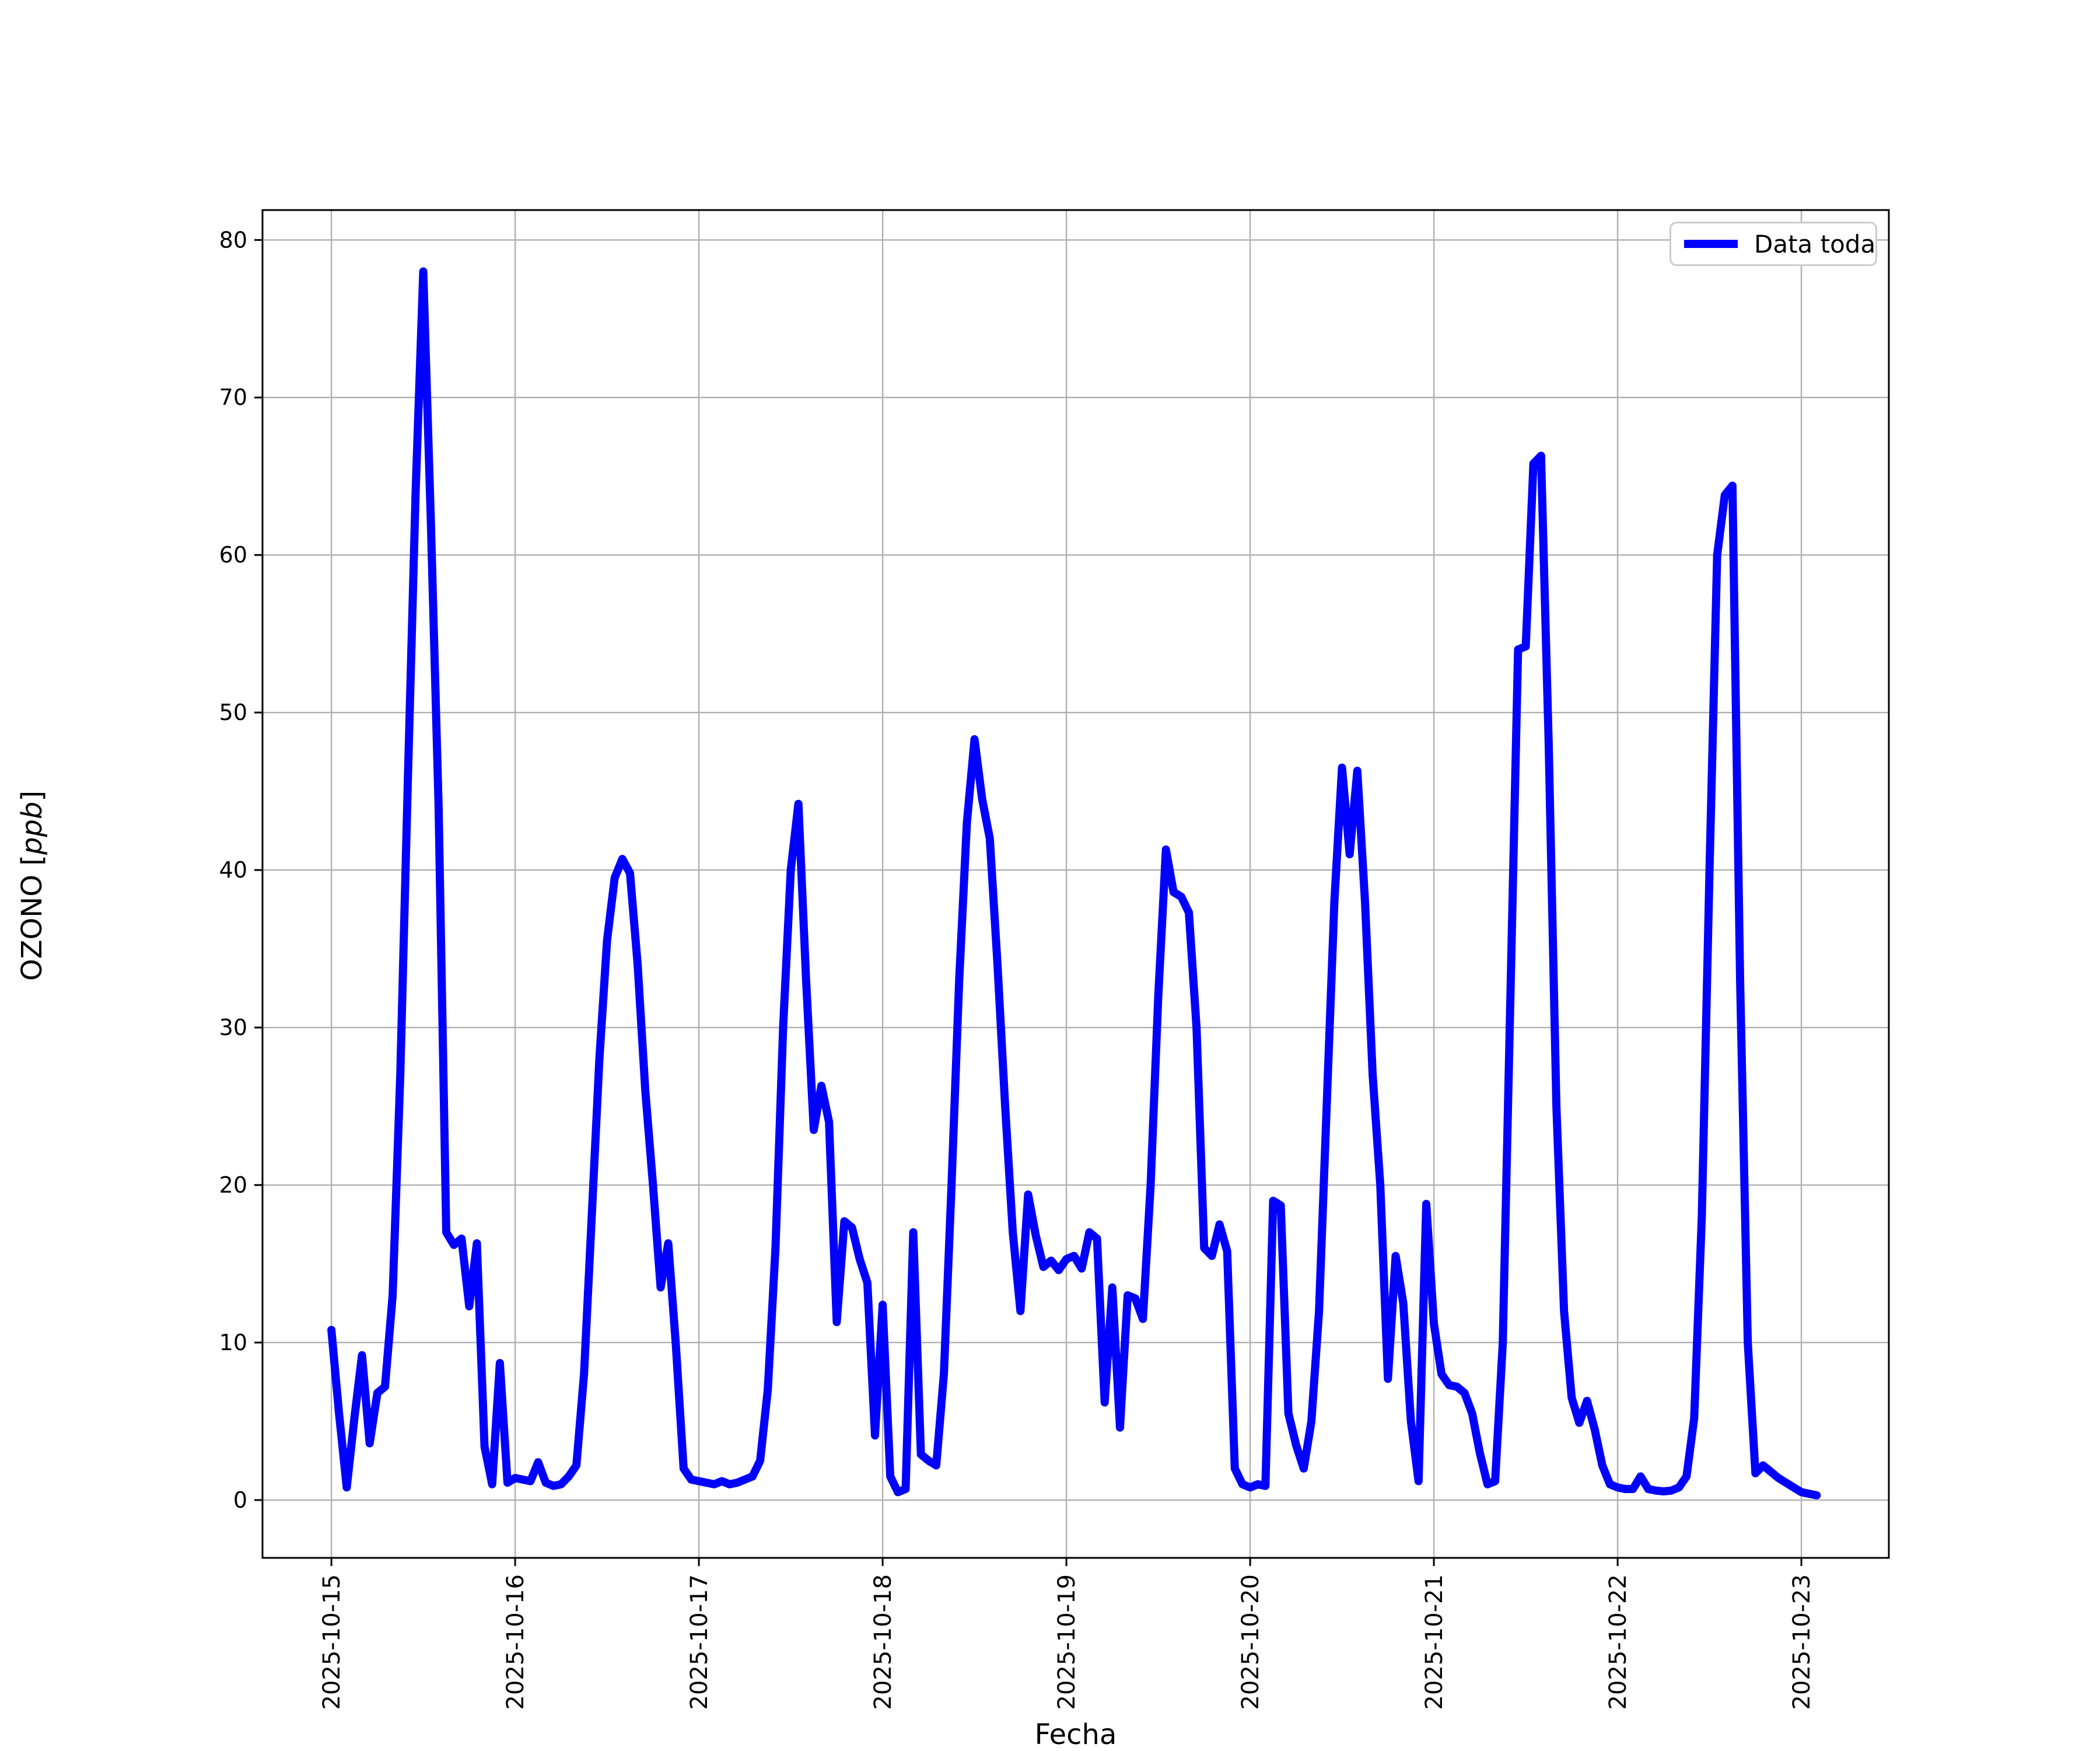 This screenshot has height=1751, width=2100. I want to click on y-tick-label: 0, so click(240, 1500).